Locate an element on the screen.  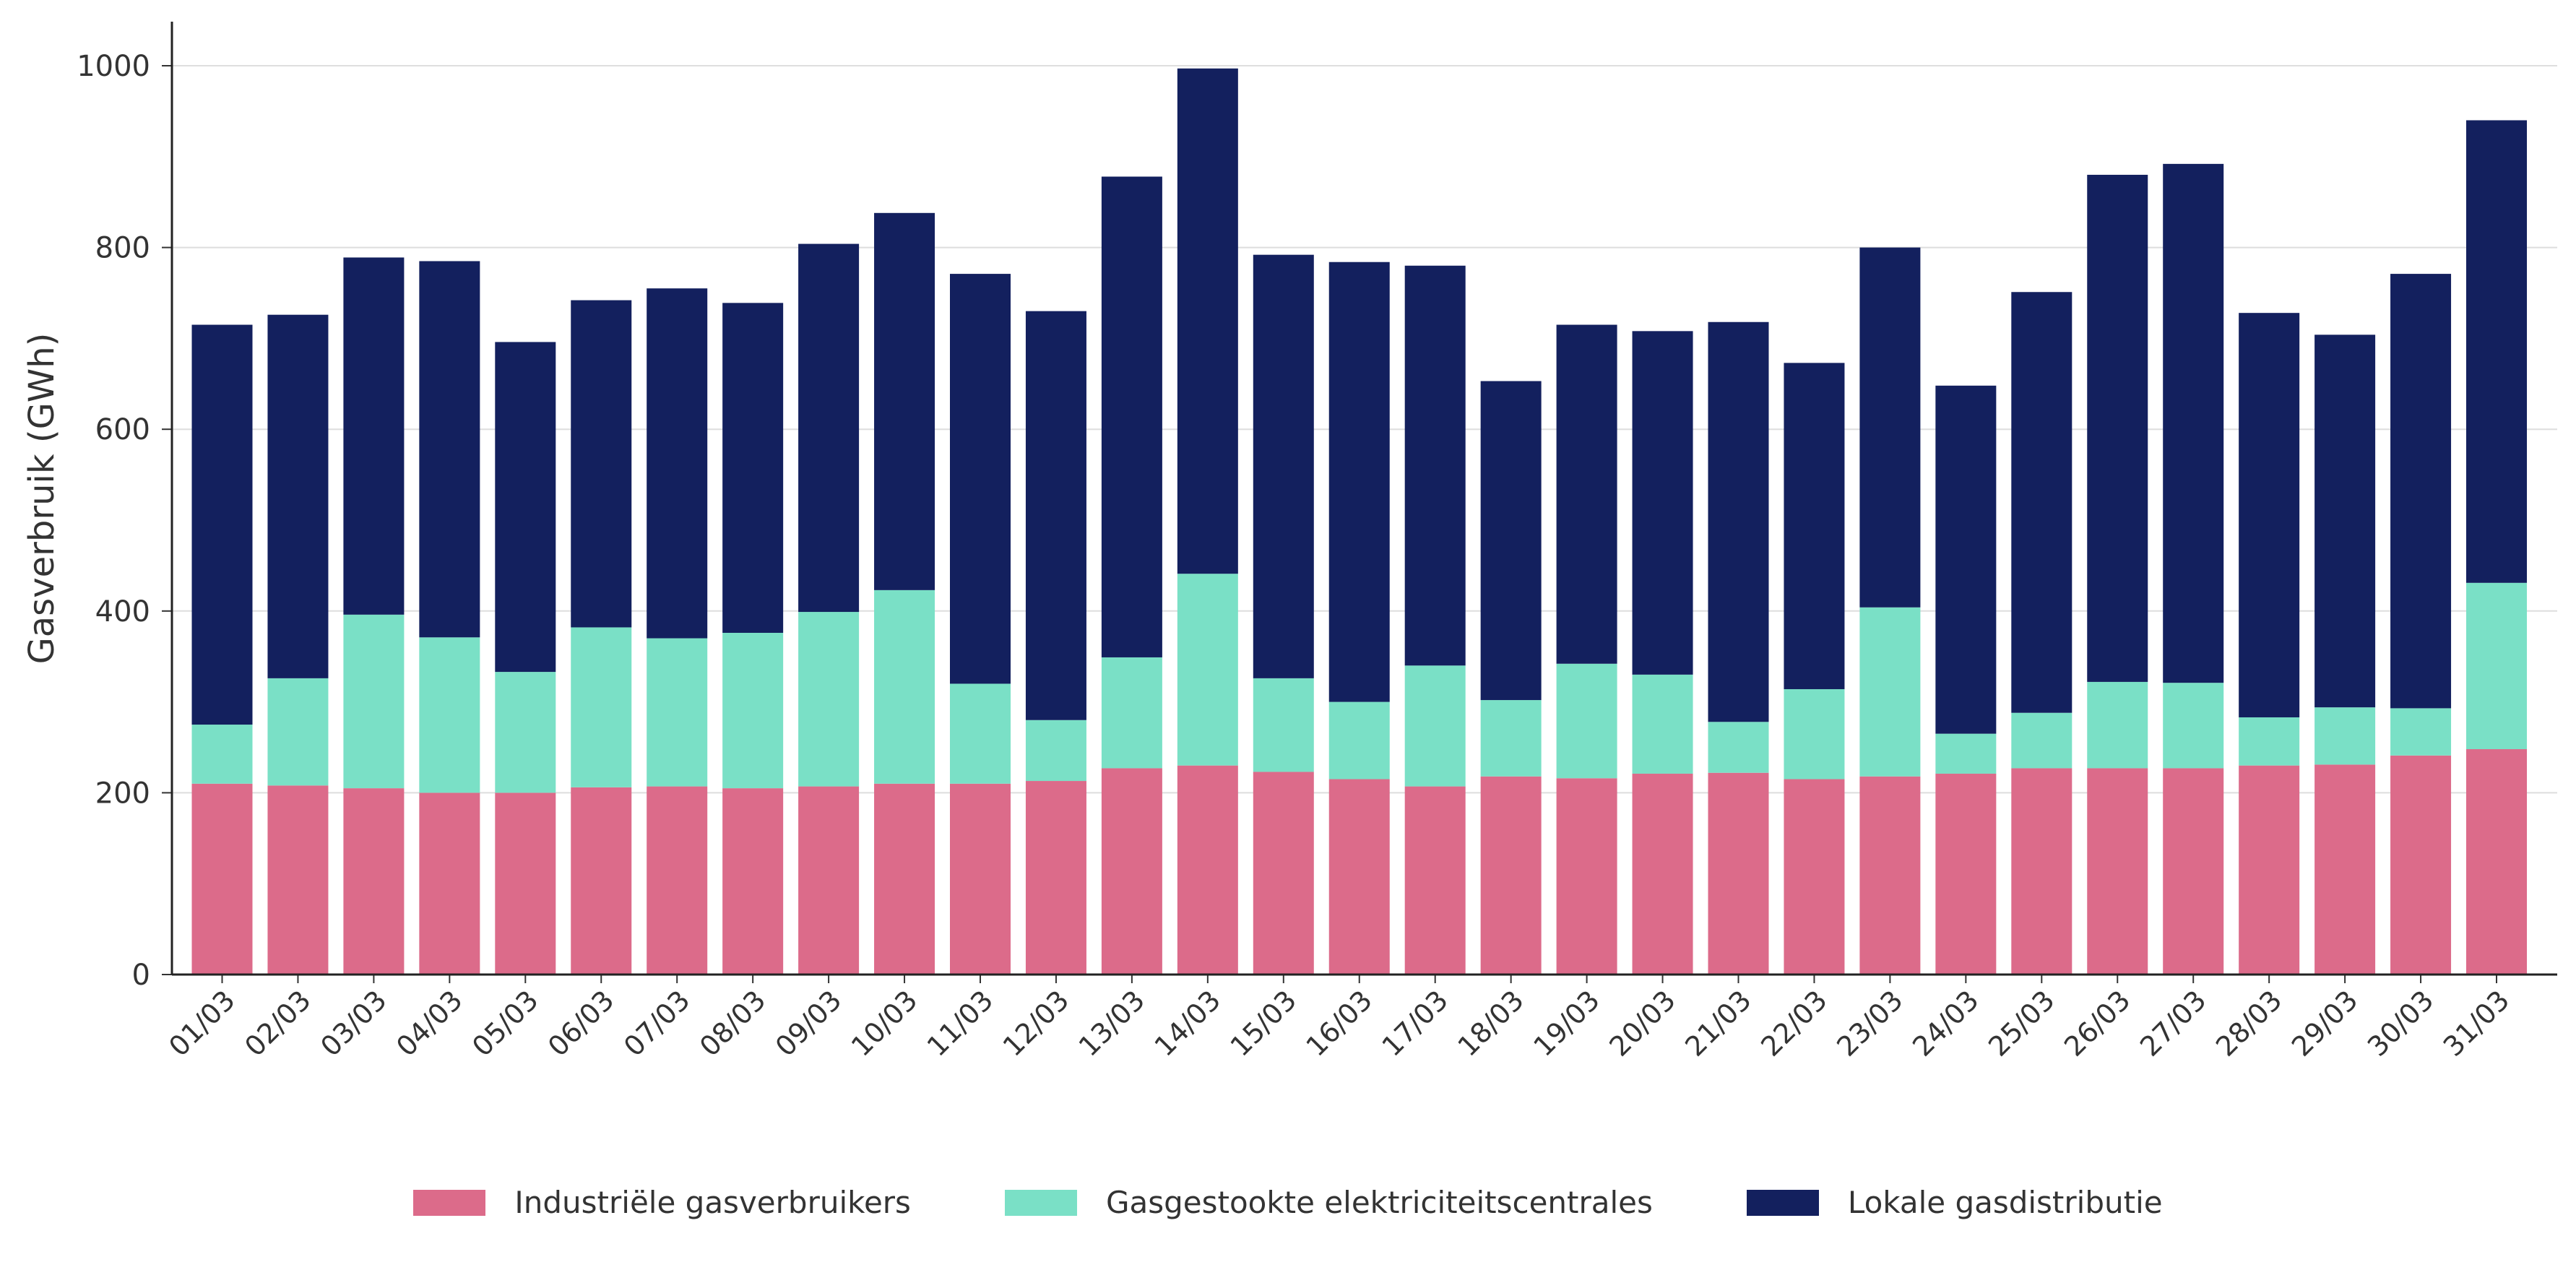
x-tick-label-10: 11/03 is located at coordinates (960, 1023).